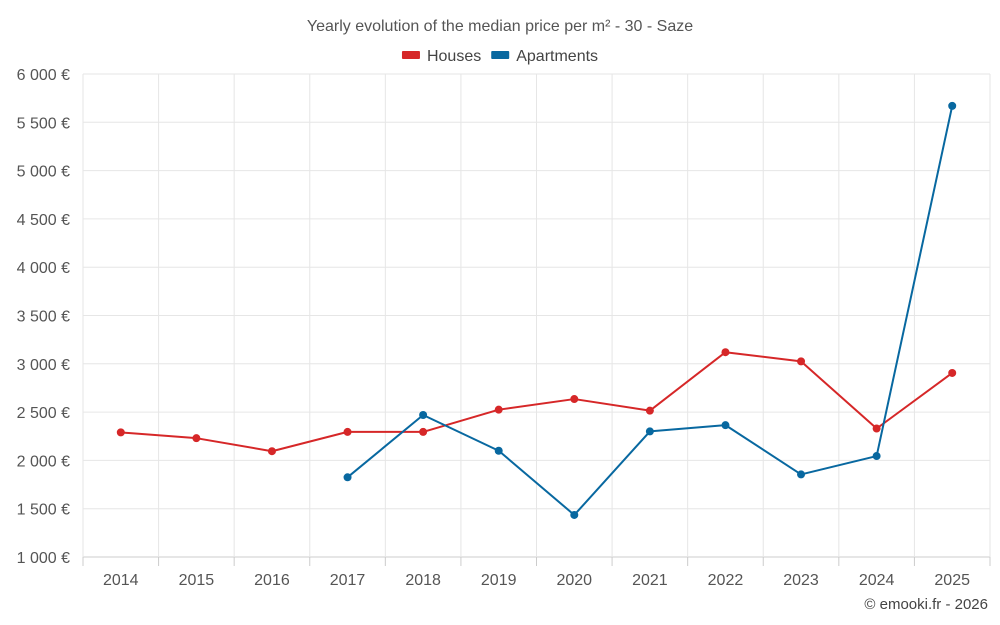  I want to click on legend: Houses Apartments, so click(499, 56).